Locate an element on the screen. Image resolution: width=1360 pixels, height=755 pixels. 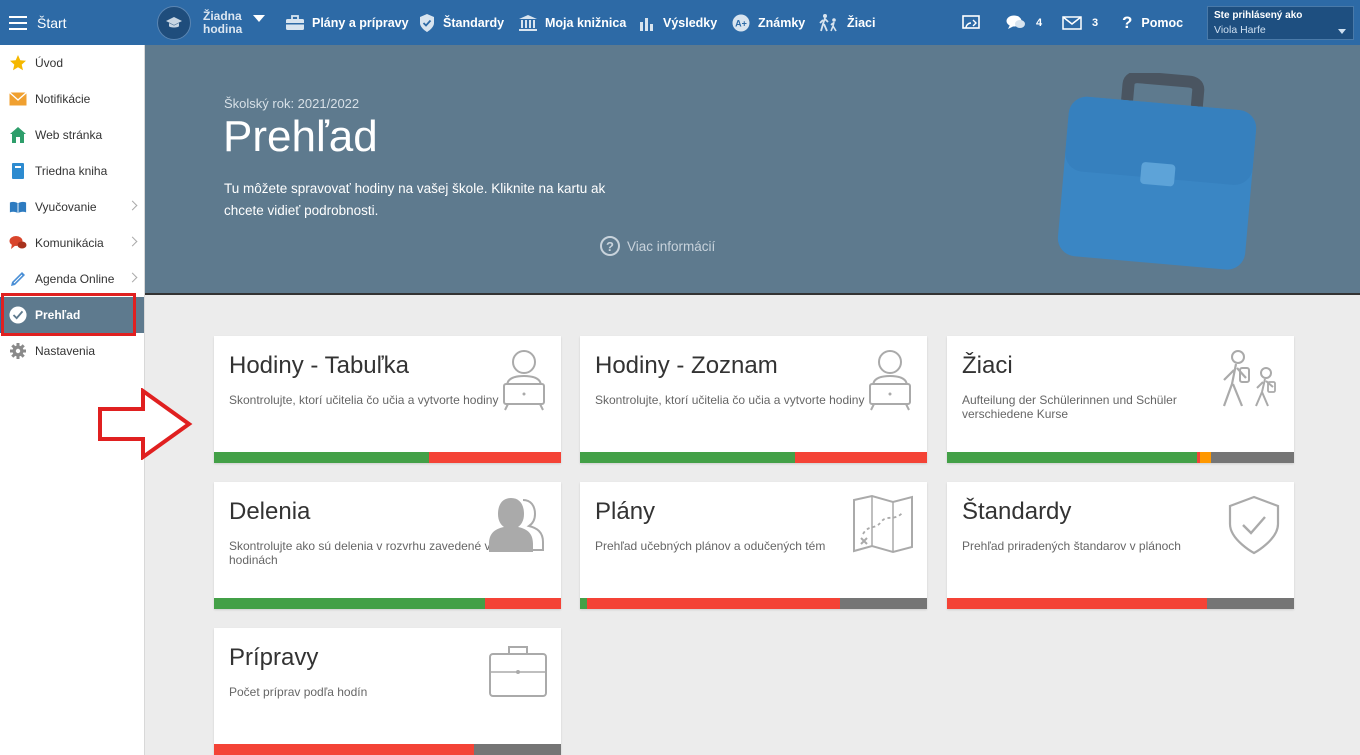
nav-results-label: Výsledky is located at coordinates (690, 22).